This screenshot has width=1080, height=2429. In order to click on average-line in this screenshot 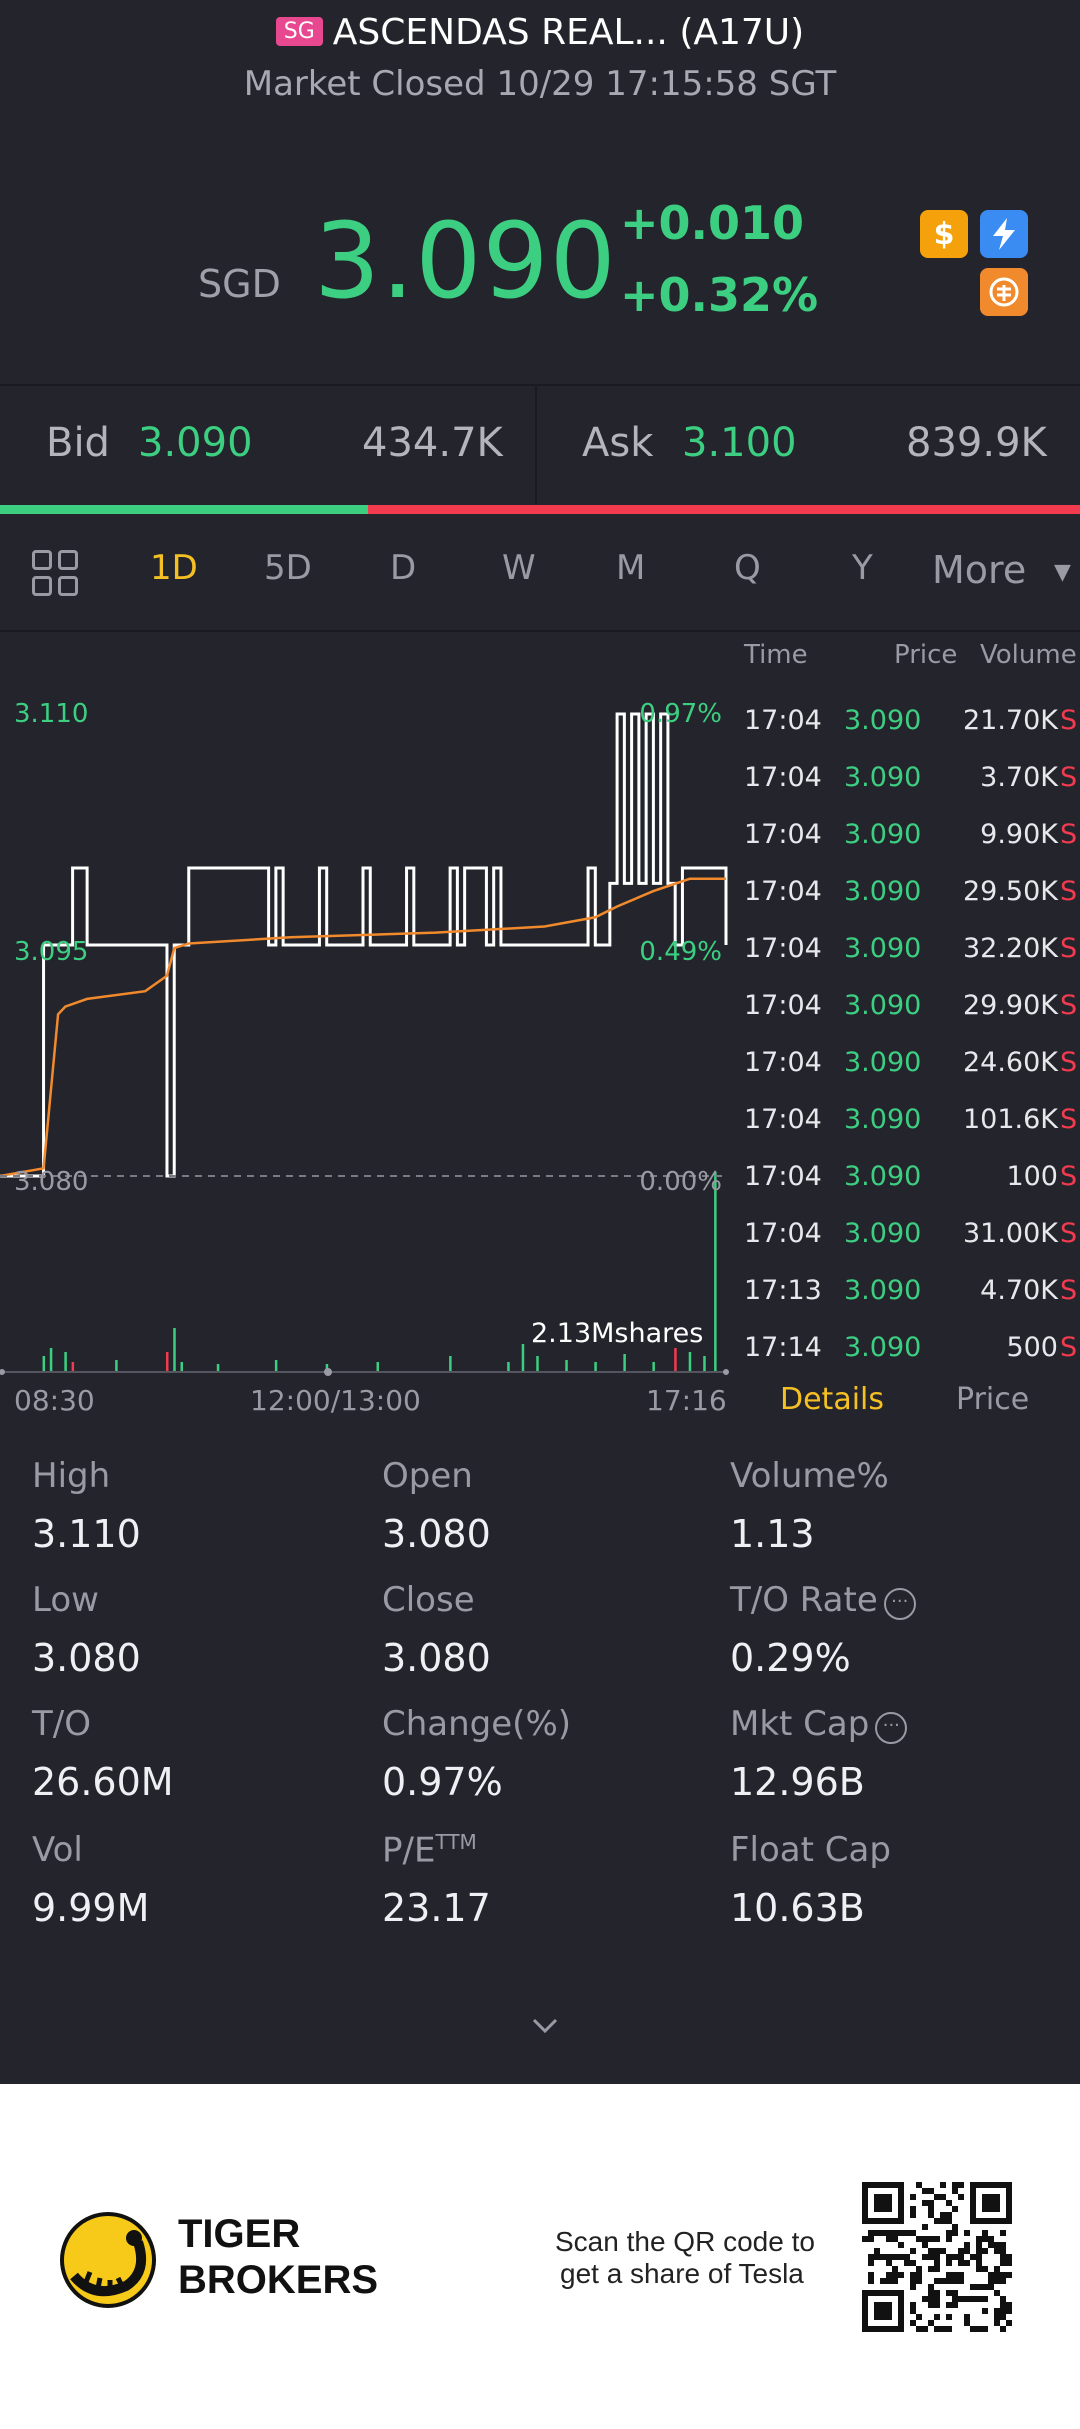, I will do `click(363, 1027)`.